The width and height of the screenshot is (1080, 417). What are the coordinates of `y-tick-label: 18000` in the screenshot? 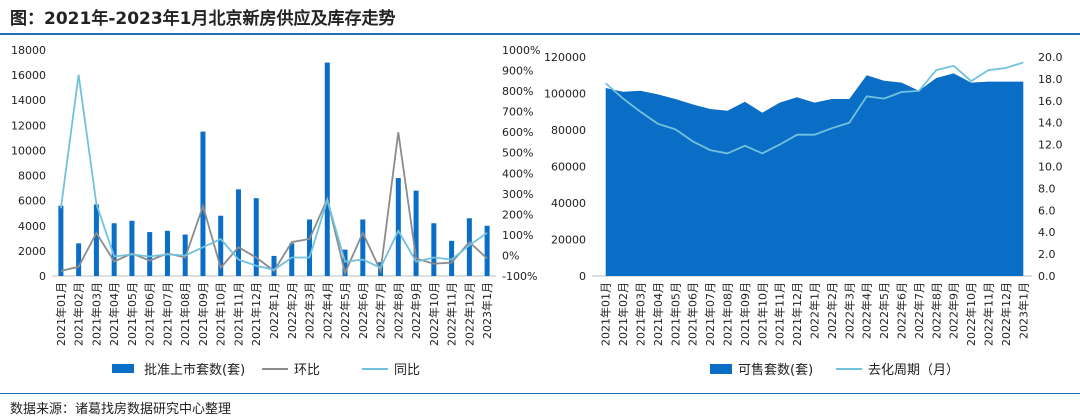 It's located at (28, 50).